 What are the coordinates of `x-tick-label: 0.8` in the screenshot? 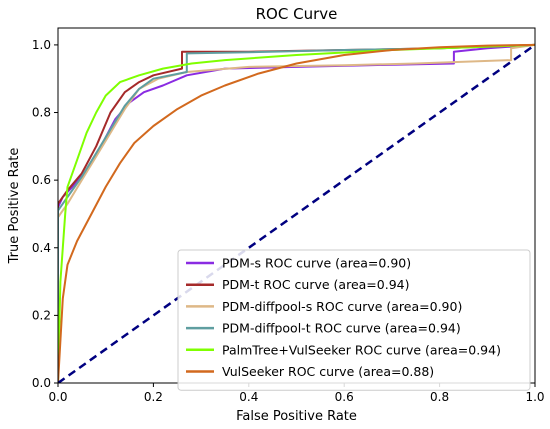 It's located at (439, 397).